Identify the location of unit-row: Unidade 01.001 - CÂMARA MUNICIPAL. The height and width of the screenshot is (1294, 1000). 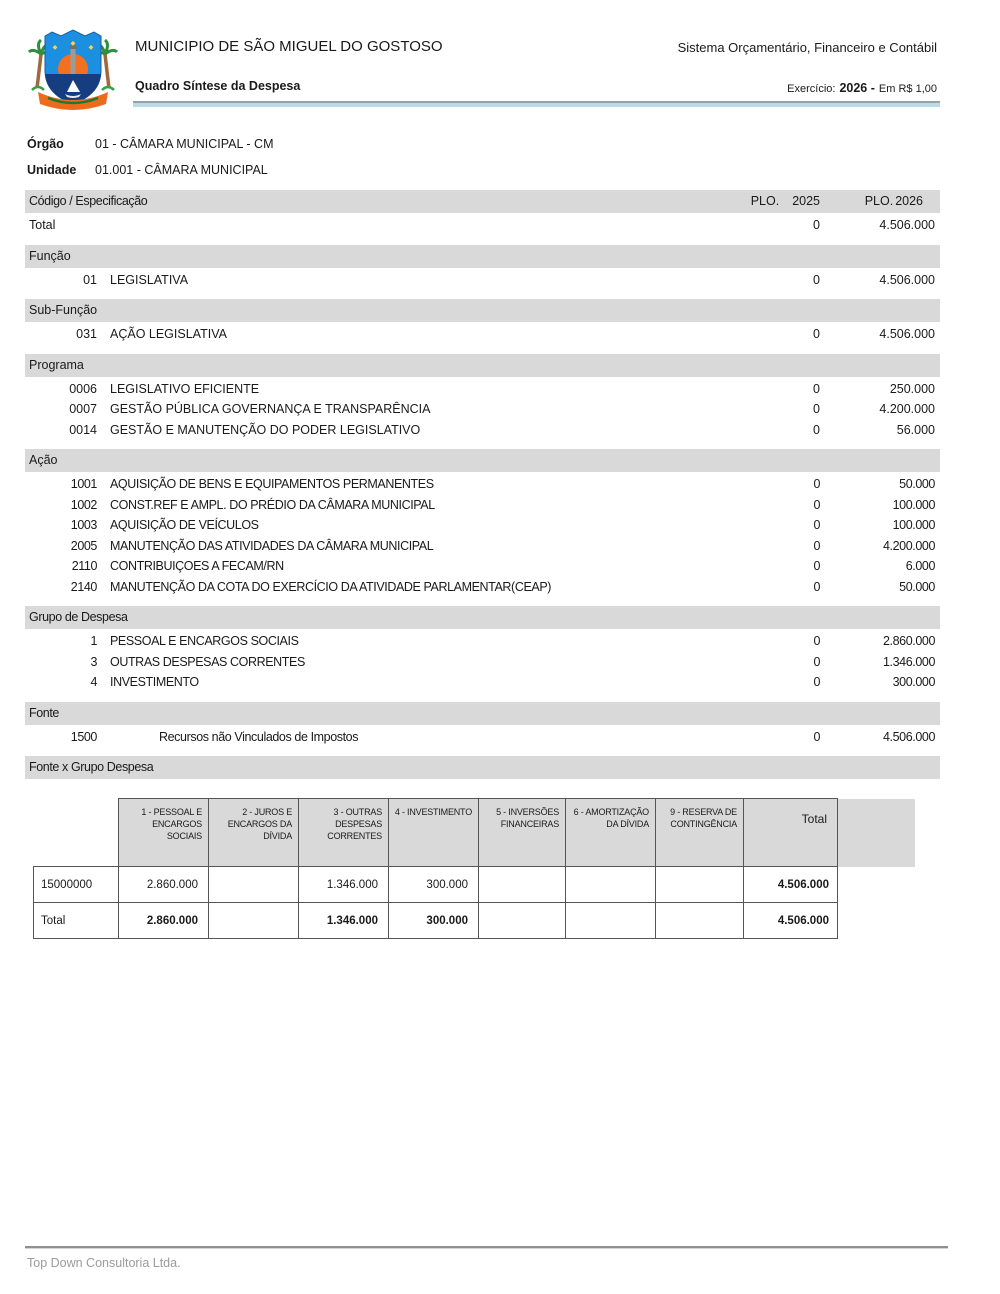
(147, 170).